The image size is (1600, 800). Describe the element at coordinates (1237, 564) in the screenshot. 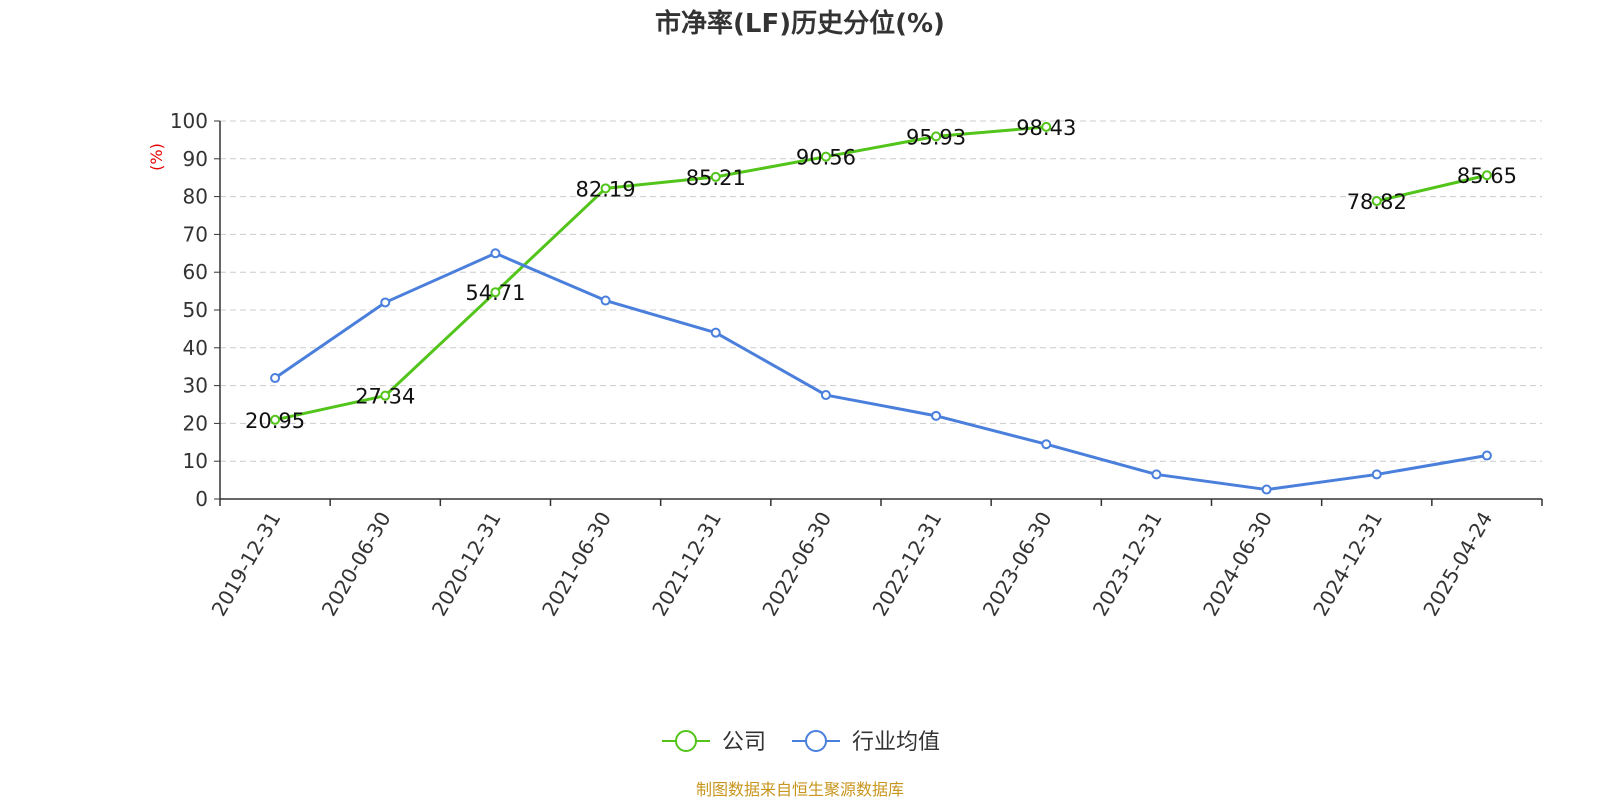

I see `x-tick-label: 2024-06-30` at that location.